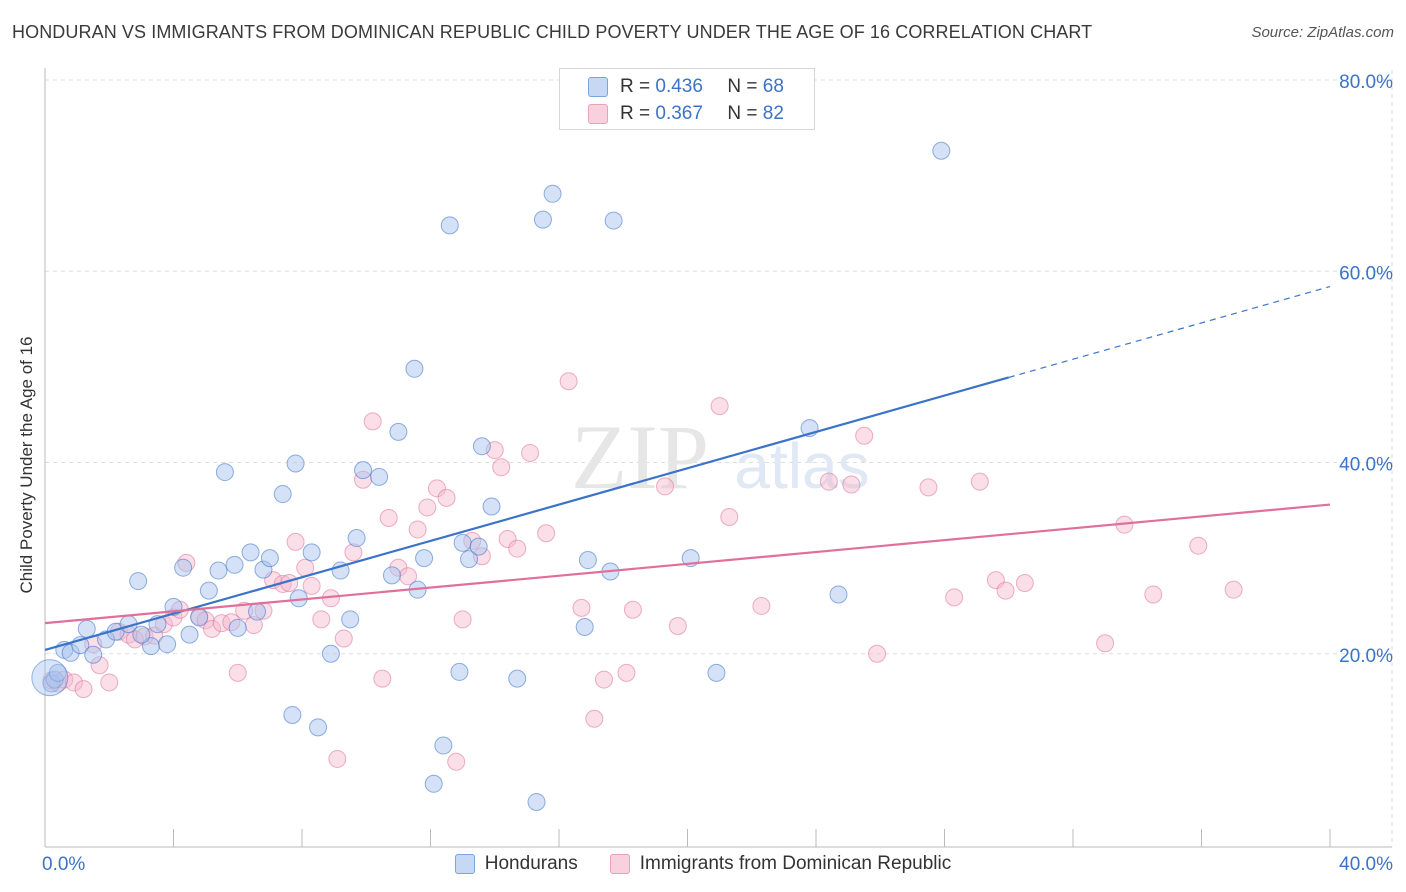 This screenshot has height=892, width=1406. Describe the element at coordinates (26, 465) in the screenshot. I see `y-axis-label: Child Poverty Under the Age of 16` at that location.